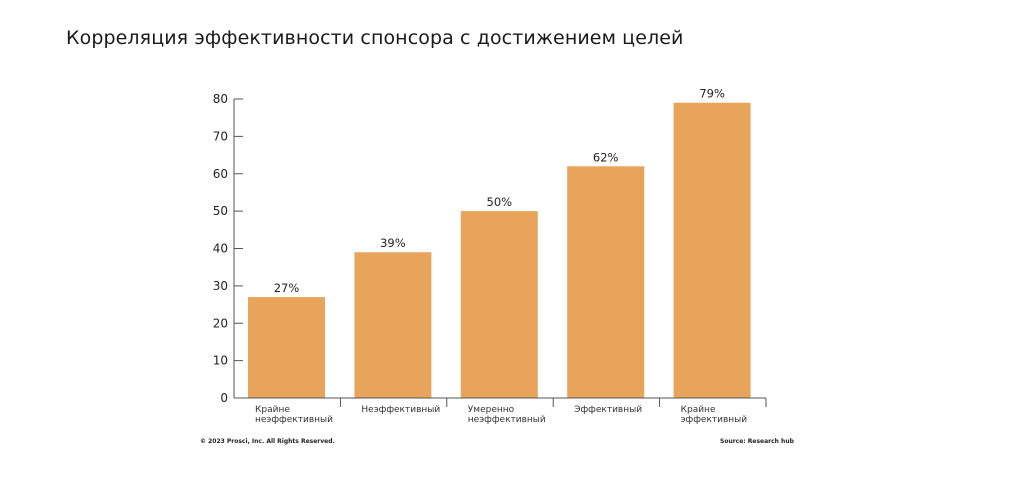  What do you see at coordinates (220, 174) in the screenshot?
I see `y-tick-label: 60` at bounding box center [220, 174].